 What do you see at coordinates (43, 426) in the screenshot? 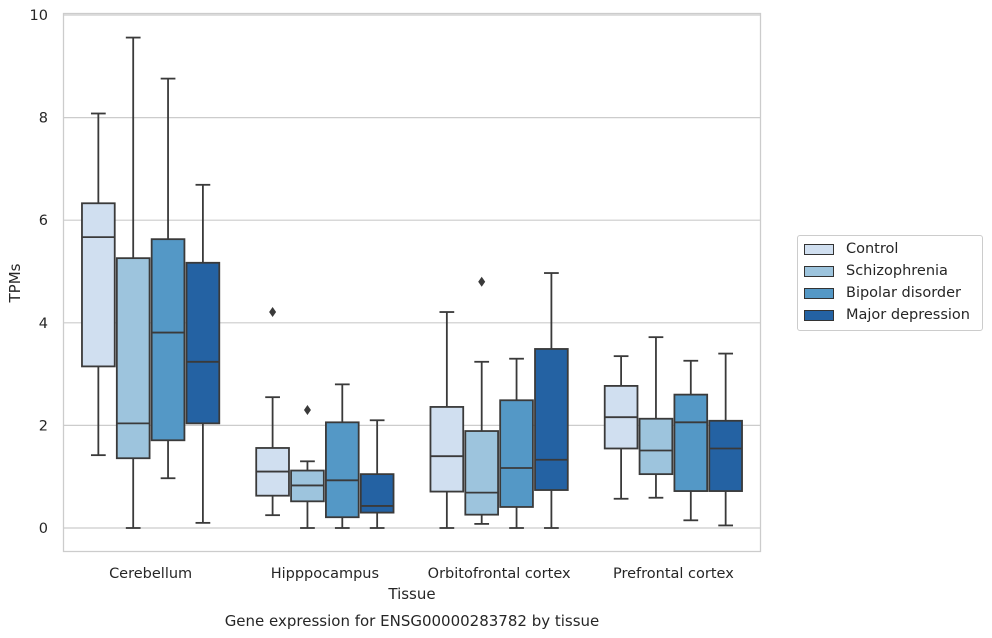
I see `y-tick-label-2: 2` at bounding box center [43, 426].